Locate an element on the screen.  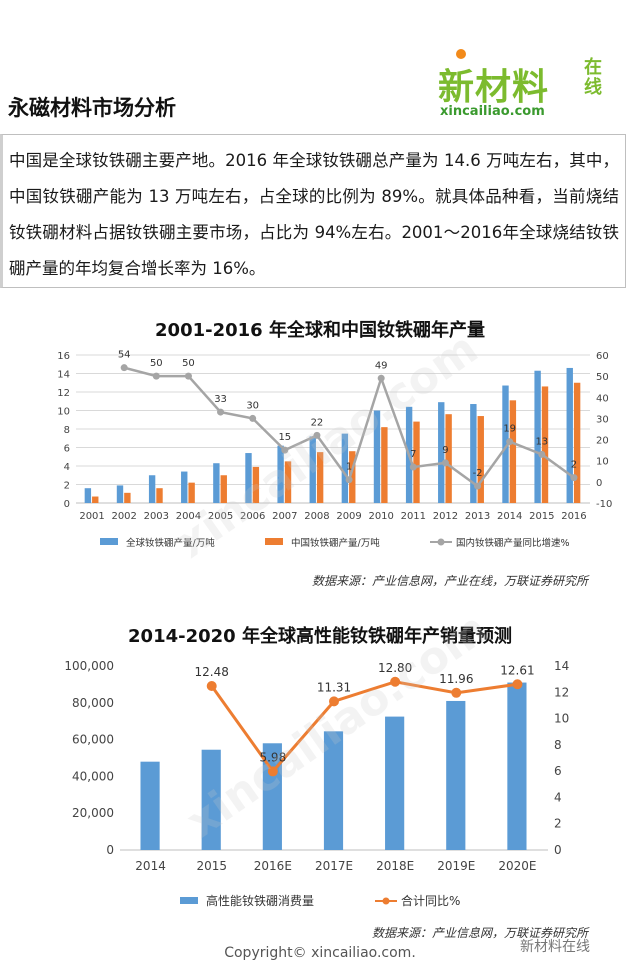
x-tick-label: 2005 is located at coordinates (220, 516).